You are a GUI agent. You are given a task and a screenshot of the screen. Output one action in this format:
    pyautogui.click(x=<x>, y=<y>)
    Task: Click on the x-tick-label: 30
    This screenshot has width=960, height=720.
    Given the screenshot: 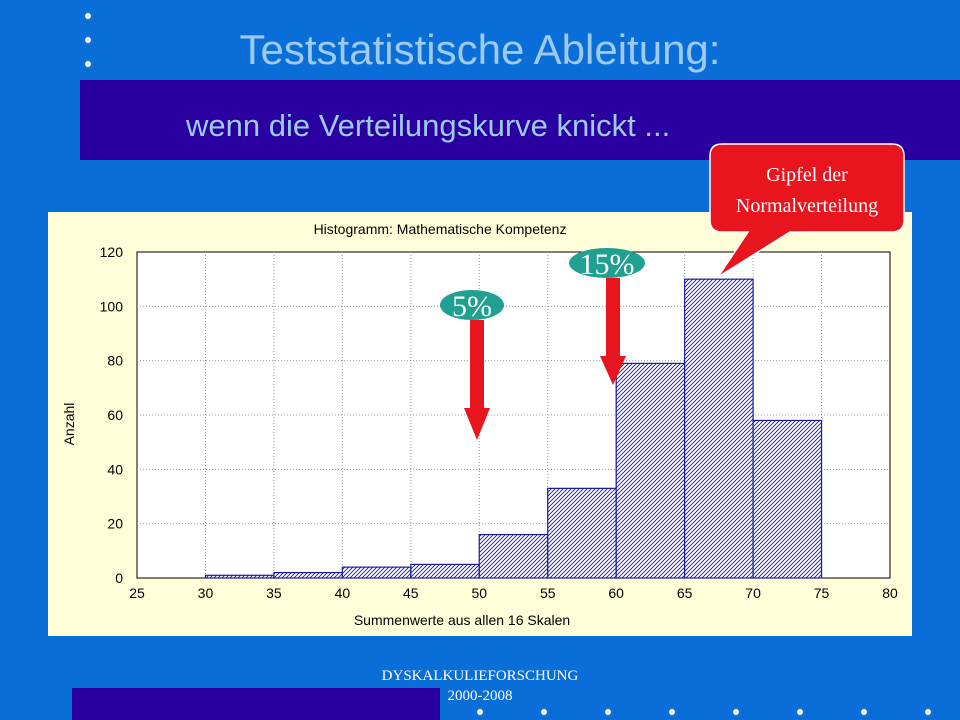 What is the action you would take?
    pyautogui.click(x=206, y=593)
    